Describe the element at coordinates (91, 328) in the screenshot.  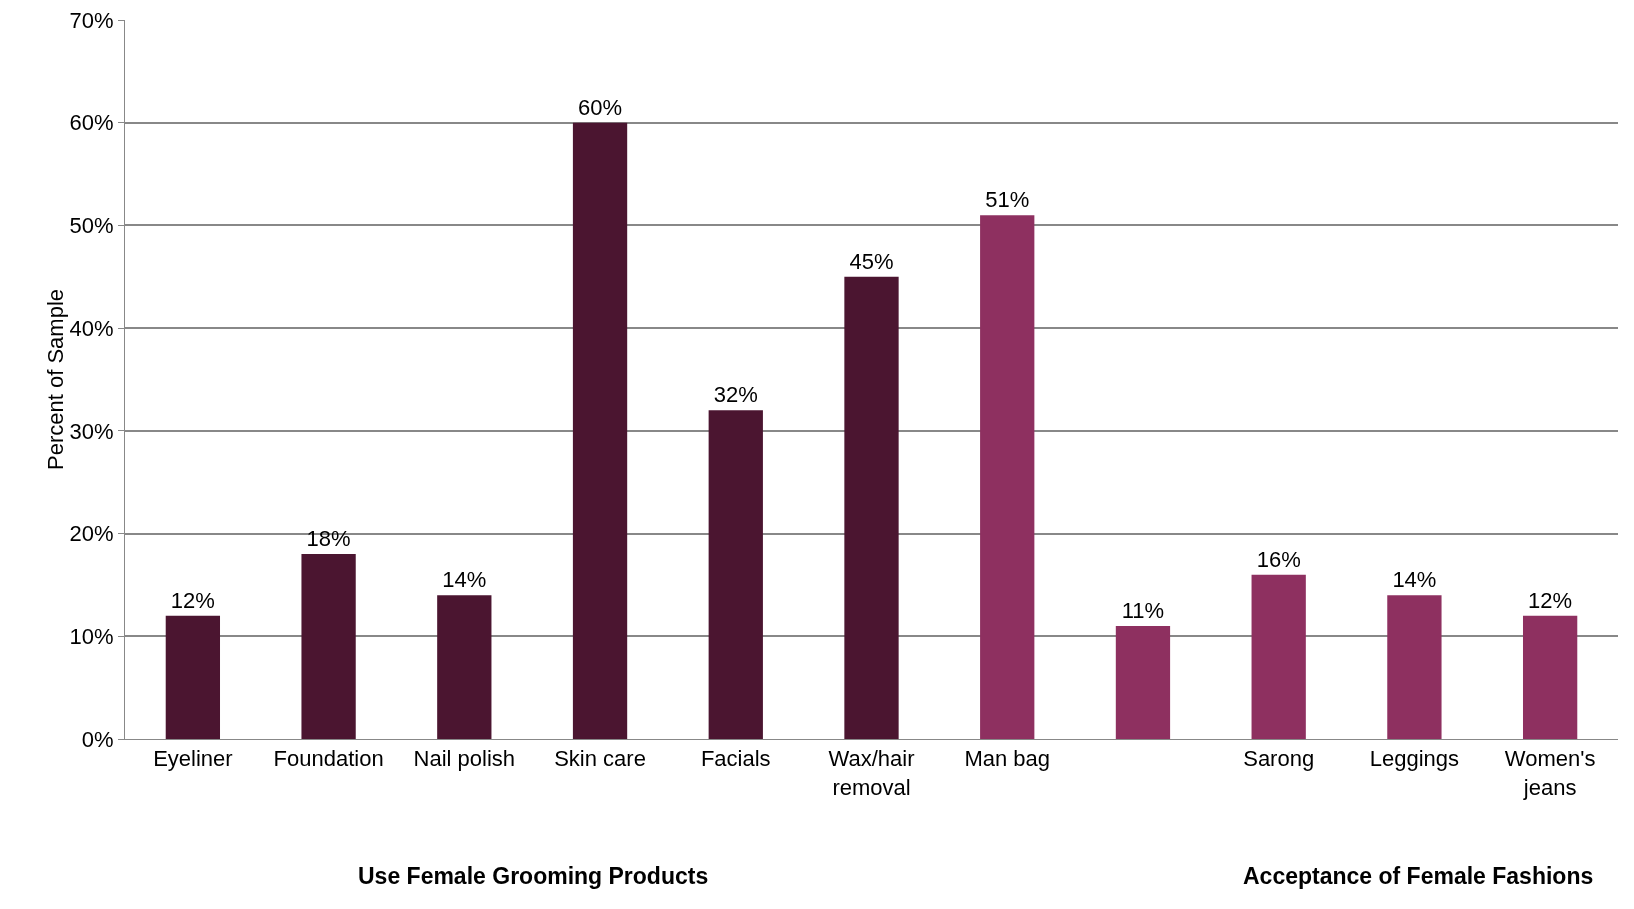
I see `y-tick-label: 40%` at that location.